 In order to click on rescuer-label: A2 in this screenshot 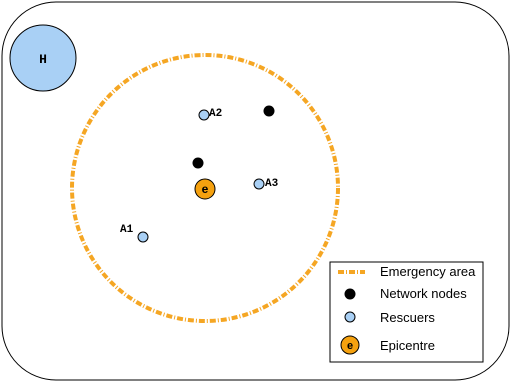, I will do `click(215, 114)`.